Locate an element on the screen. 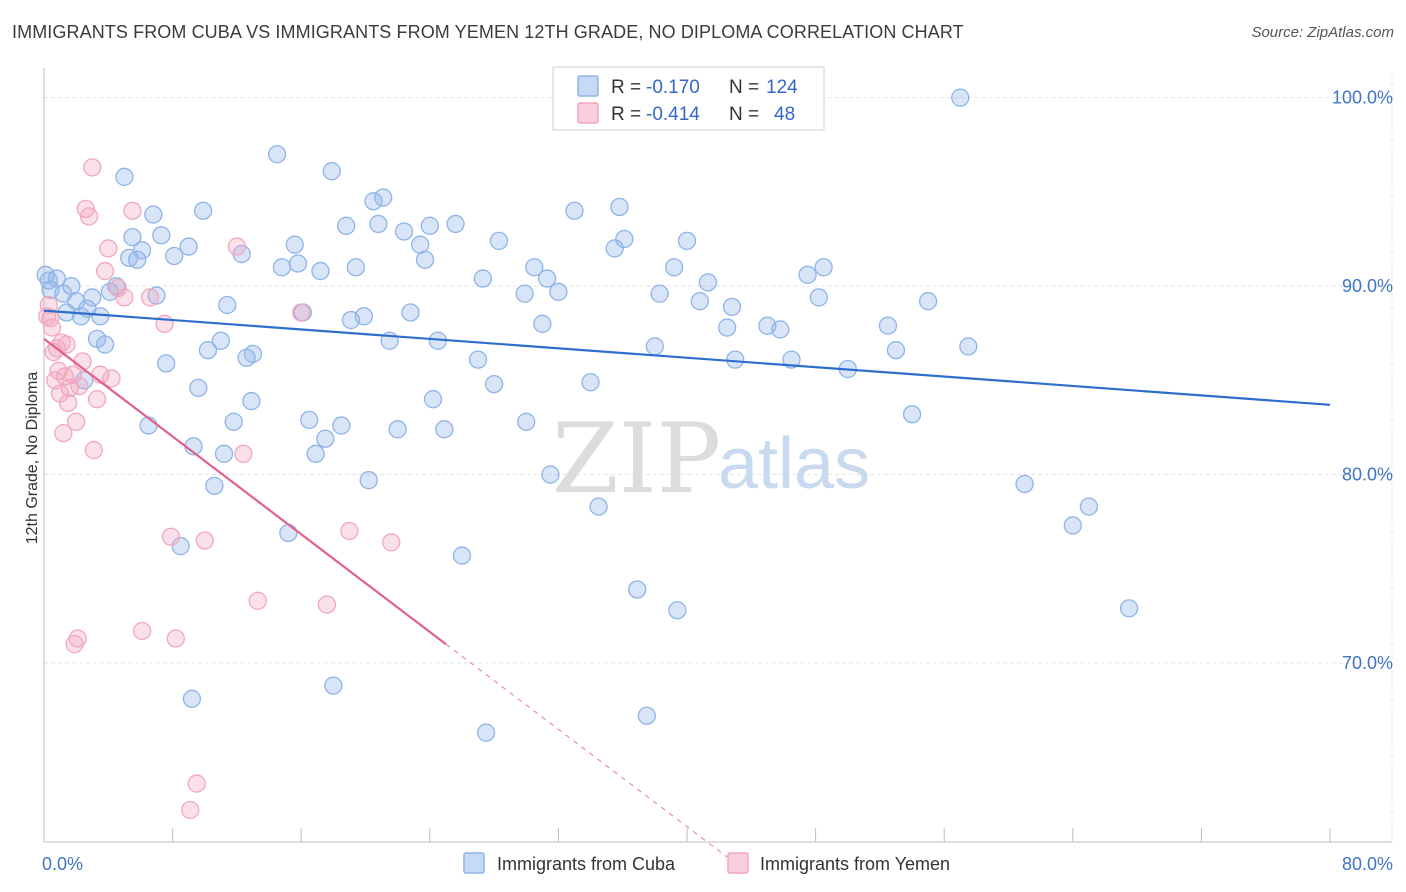  series-legend-swatch-cuba is located at coordinates (474, 863).